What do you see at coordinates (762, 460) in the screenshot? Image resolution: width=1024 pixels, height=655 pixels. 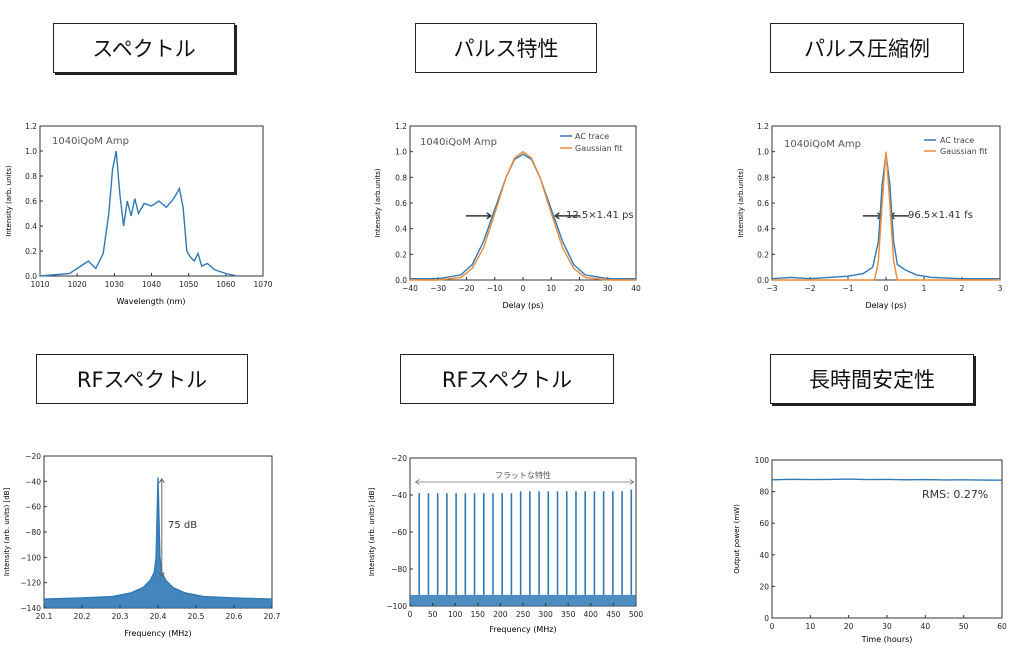 I see `y-tick-label: 100` at bounding box center [762, 460].